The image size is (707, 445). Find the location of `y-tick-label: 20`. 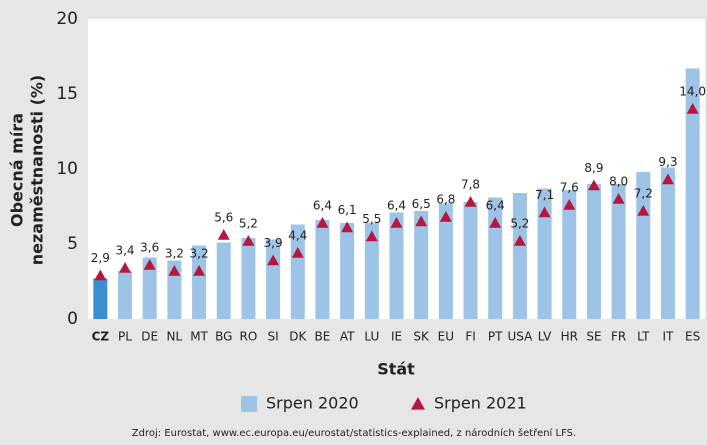

y-tick-label: 20 is located at coordinates (67, 19).